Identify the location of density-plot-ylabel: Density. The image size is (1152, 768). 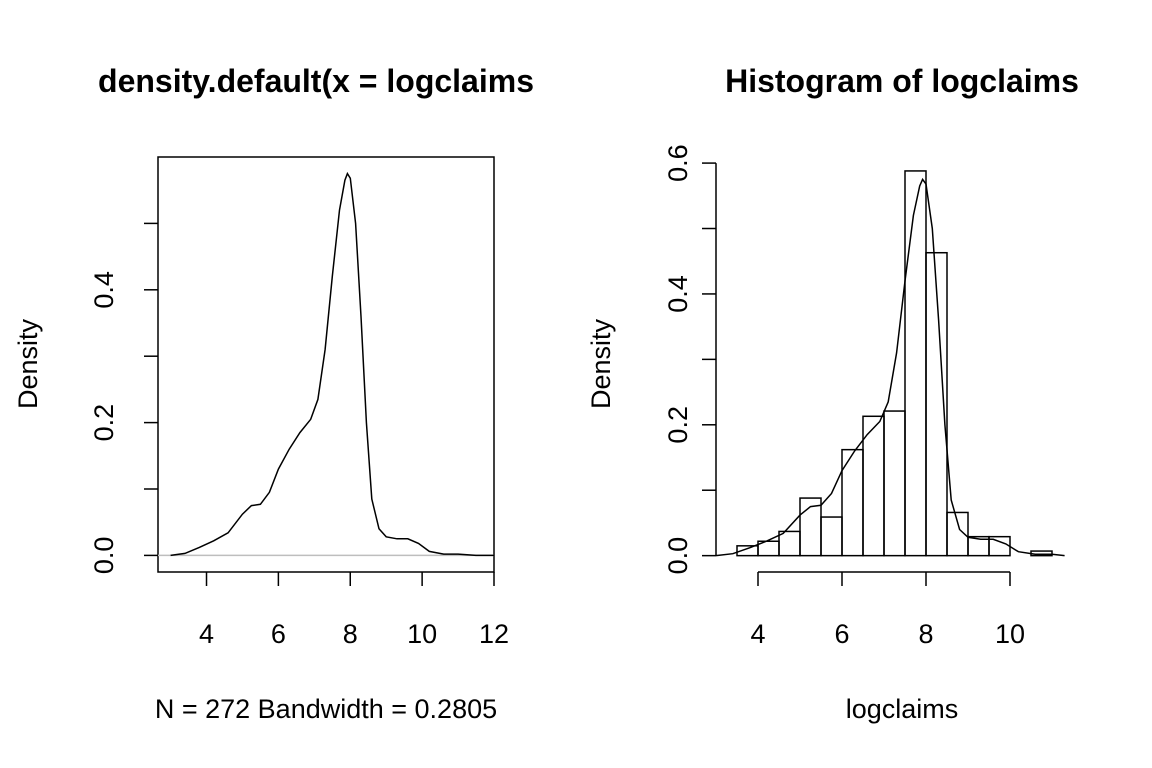
(28, 363).